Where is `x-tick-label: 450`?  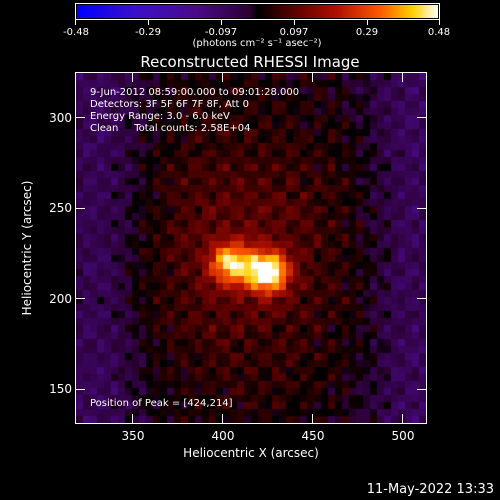
x-tick-label: 450 is located at coordinates (313, 436).